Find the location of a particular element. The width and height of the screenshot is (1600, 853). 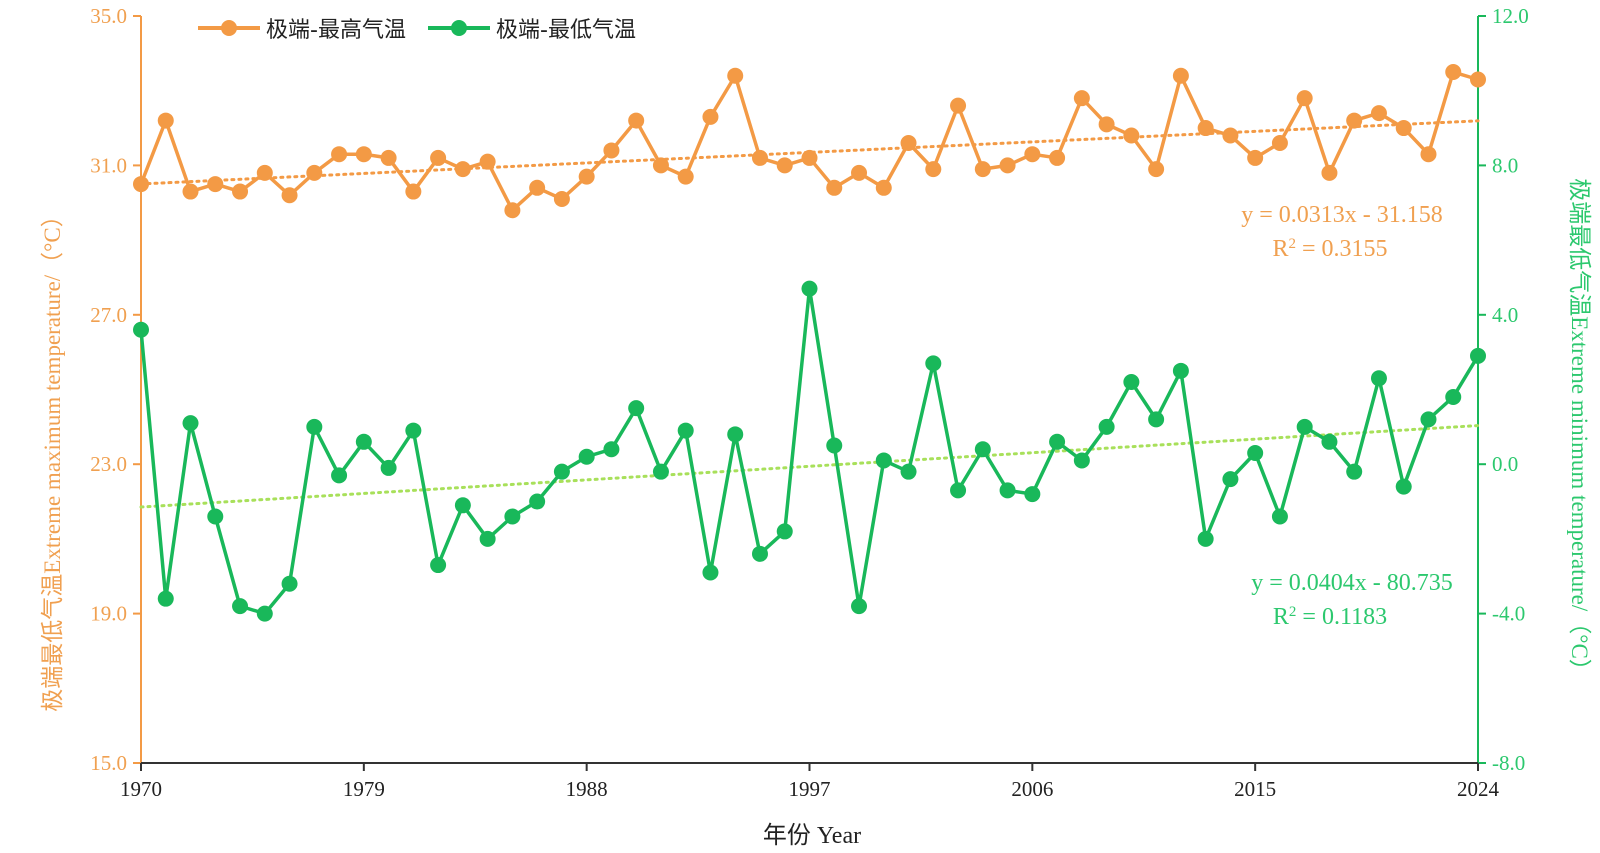

left-tick-label: 23.0 is located at coordinates (108, 464).